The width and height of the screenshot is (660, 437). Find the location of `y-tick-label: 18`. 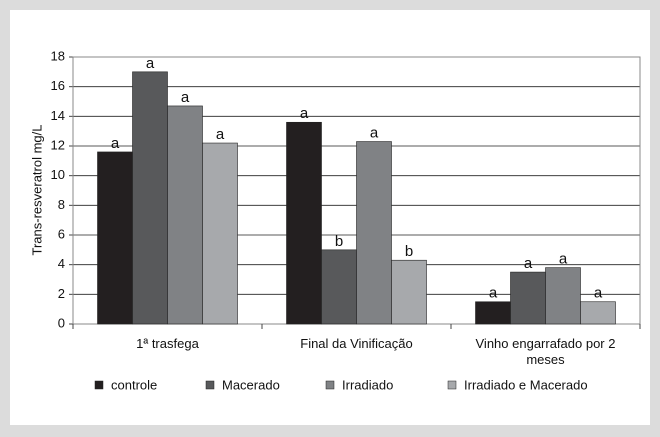

y-tick-label: 18 is located at coordinates (58, 55).